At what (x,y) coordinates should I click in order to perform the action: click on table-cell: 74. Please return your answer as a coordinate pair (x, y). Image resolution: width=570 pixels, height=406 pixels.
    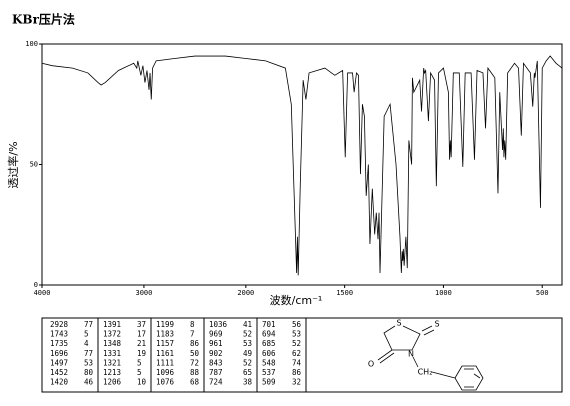
    Looking at the image, I should click on (297, 362).